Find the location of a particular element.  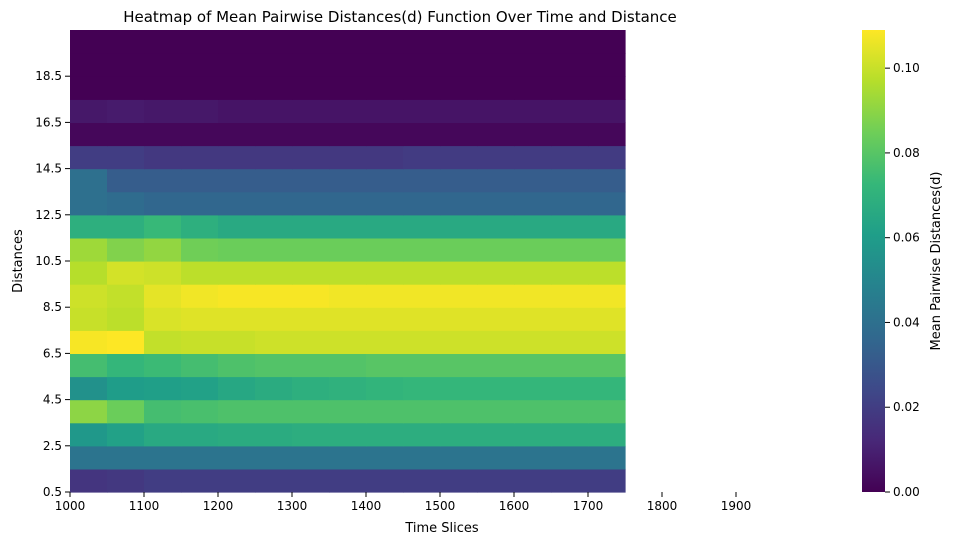

x-tick-label: 1500 is located at coordinates (440, 506).